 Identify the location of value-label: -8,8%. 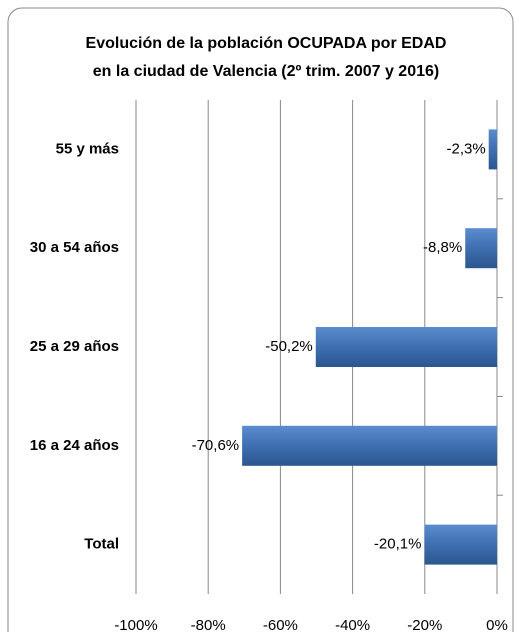
(442, 247).